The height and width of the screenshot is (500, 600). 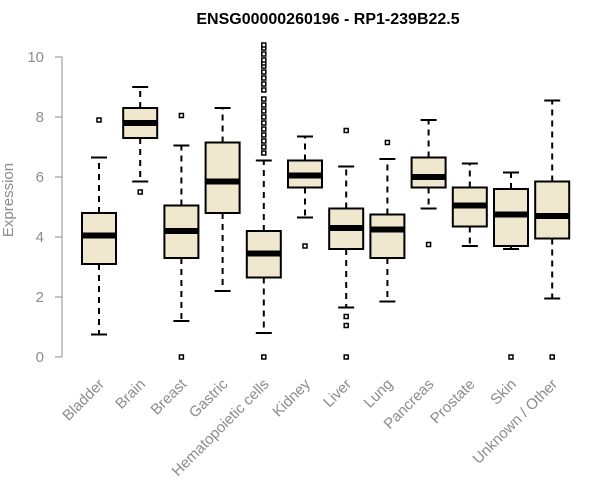 I want to click on y-axis: 0 2 4 6 8 10, so click(x=45, y=207).